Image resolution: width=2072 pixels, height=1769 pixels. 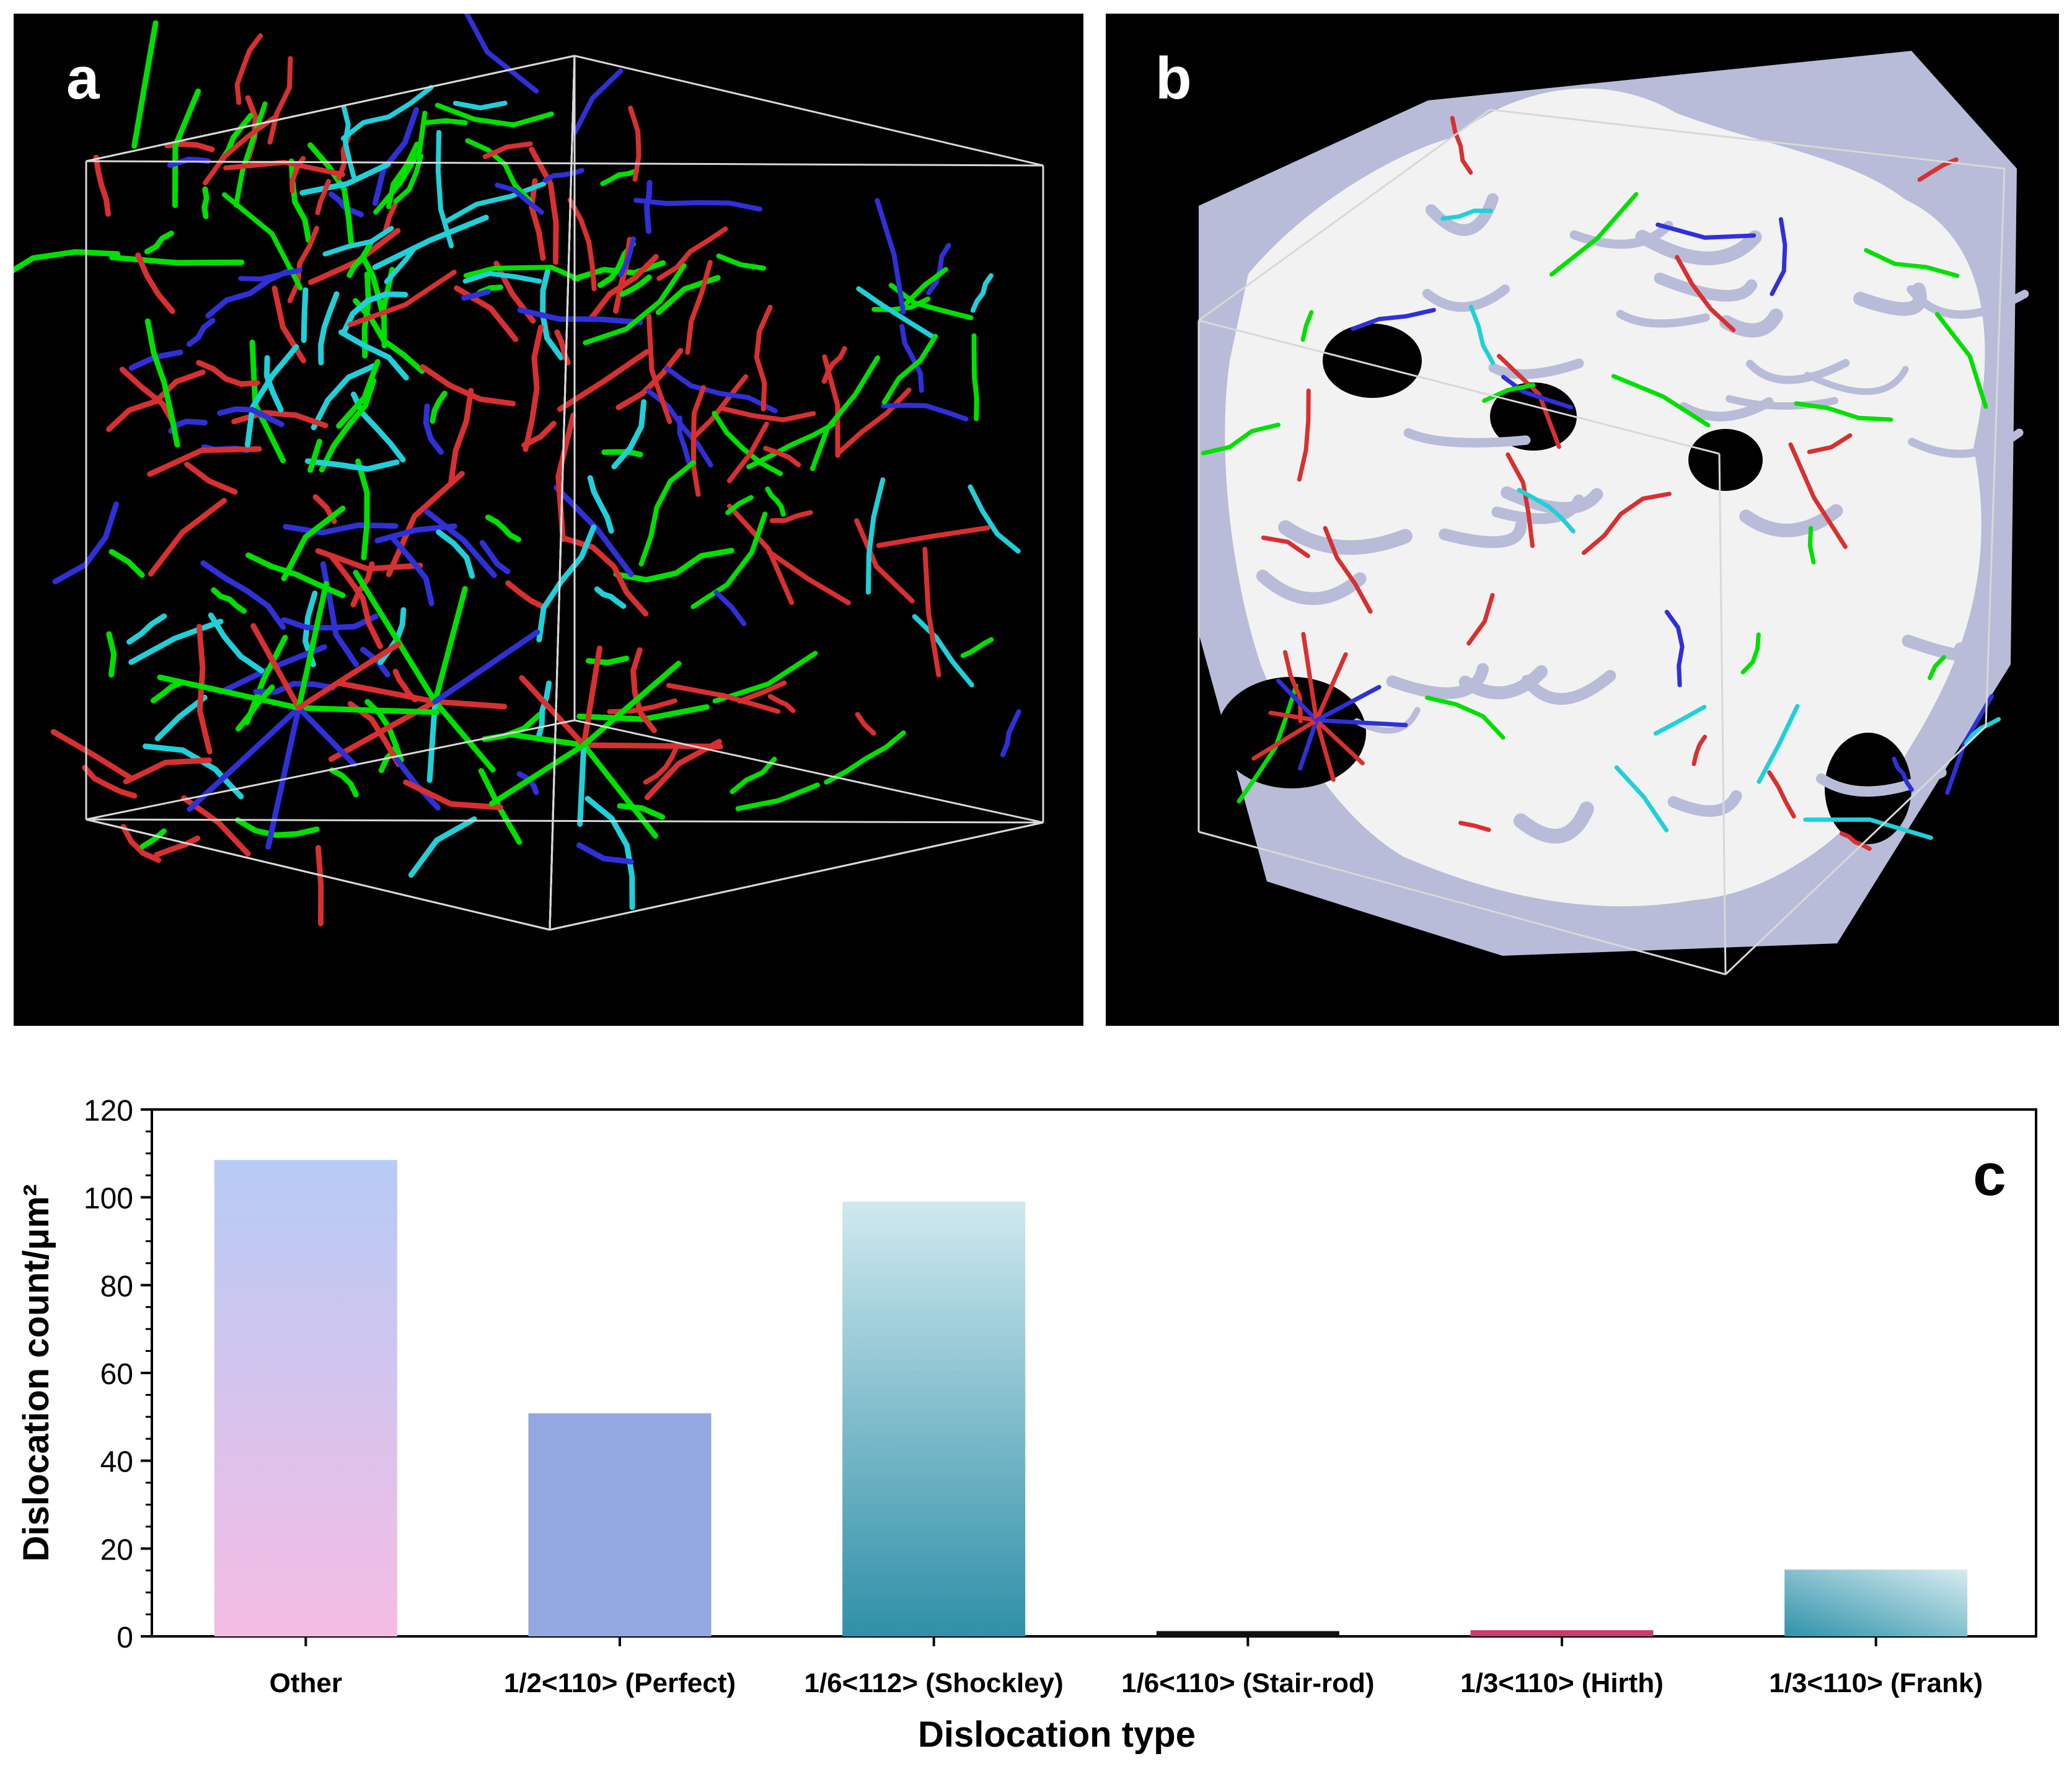 What do you see at coordinates (118, 1375) in the screenshot?
I see `y-axis-ticks: 0 20 40 60 80 100 120` at bounding box center [118, 1375].